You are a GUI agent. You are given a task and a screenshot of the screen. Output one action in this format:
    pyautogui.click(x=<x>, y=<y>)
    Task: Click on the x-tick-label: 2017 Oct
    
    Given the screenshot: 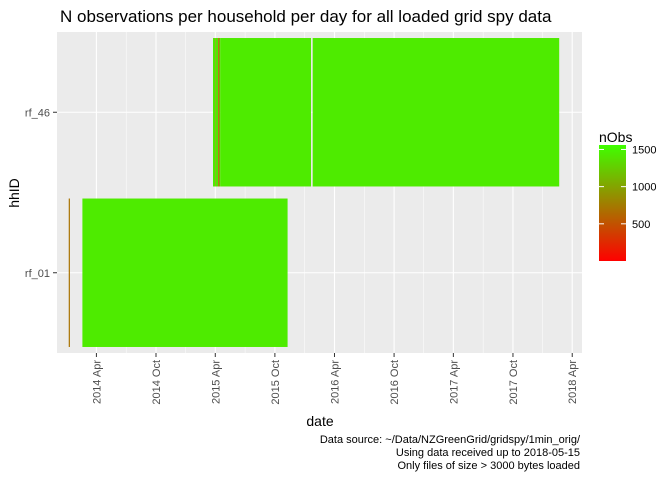 What is the action you would take?
    pyautogui.click(x=514, y=382)
    